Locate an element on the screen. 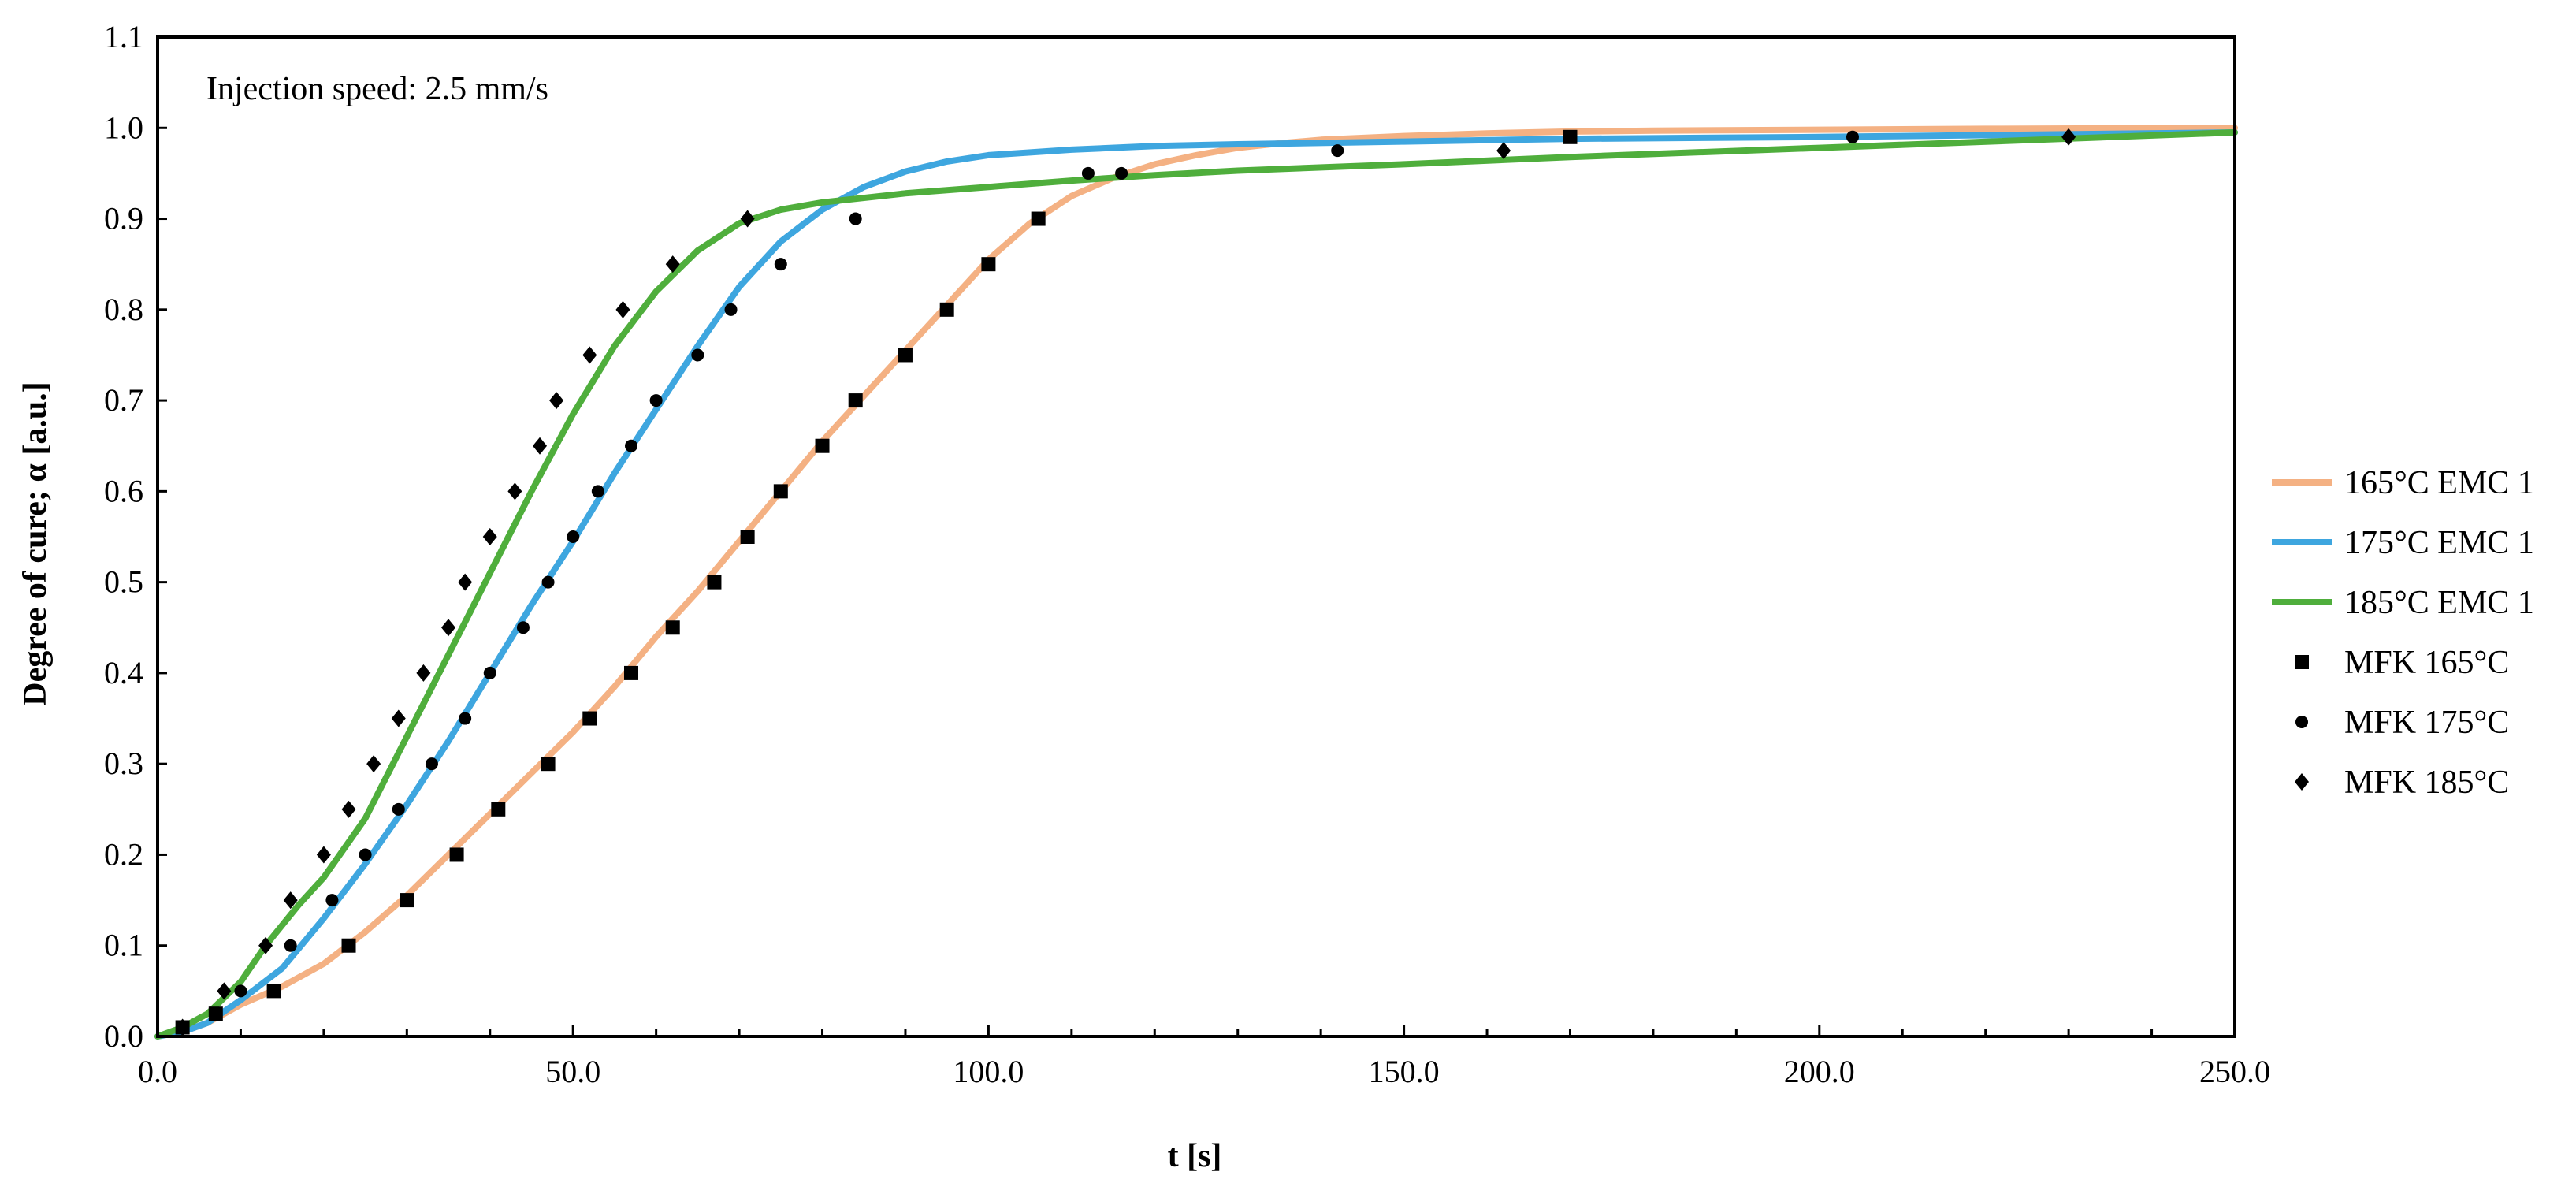 This screenshot has width=2576, height=1198. y-tick-label: 0.5 is located at coordinates (123, 582).